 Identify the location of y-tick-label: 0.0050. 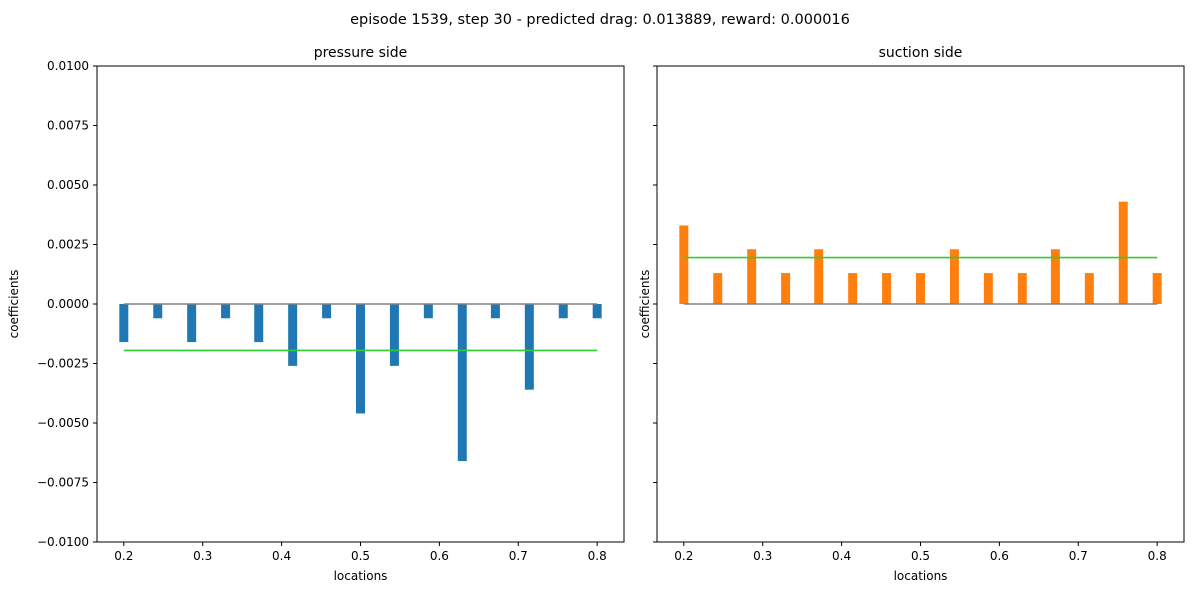
(68, 185).